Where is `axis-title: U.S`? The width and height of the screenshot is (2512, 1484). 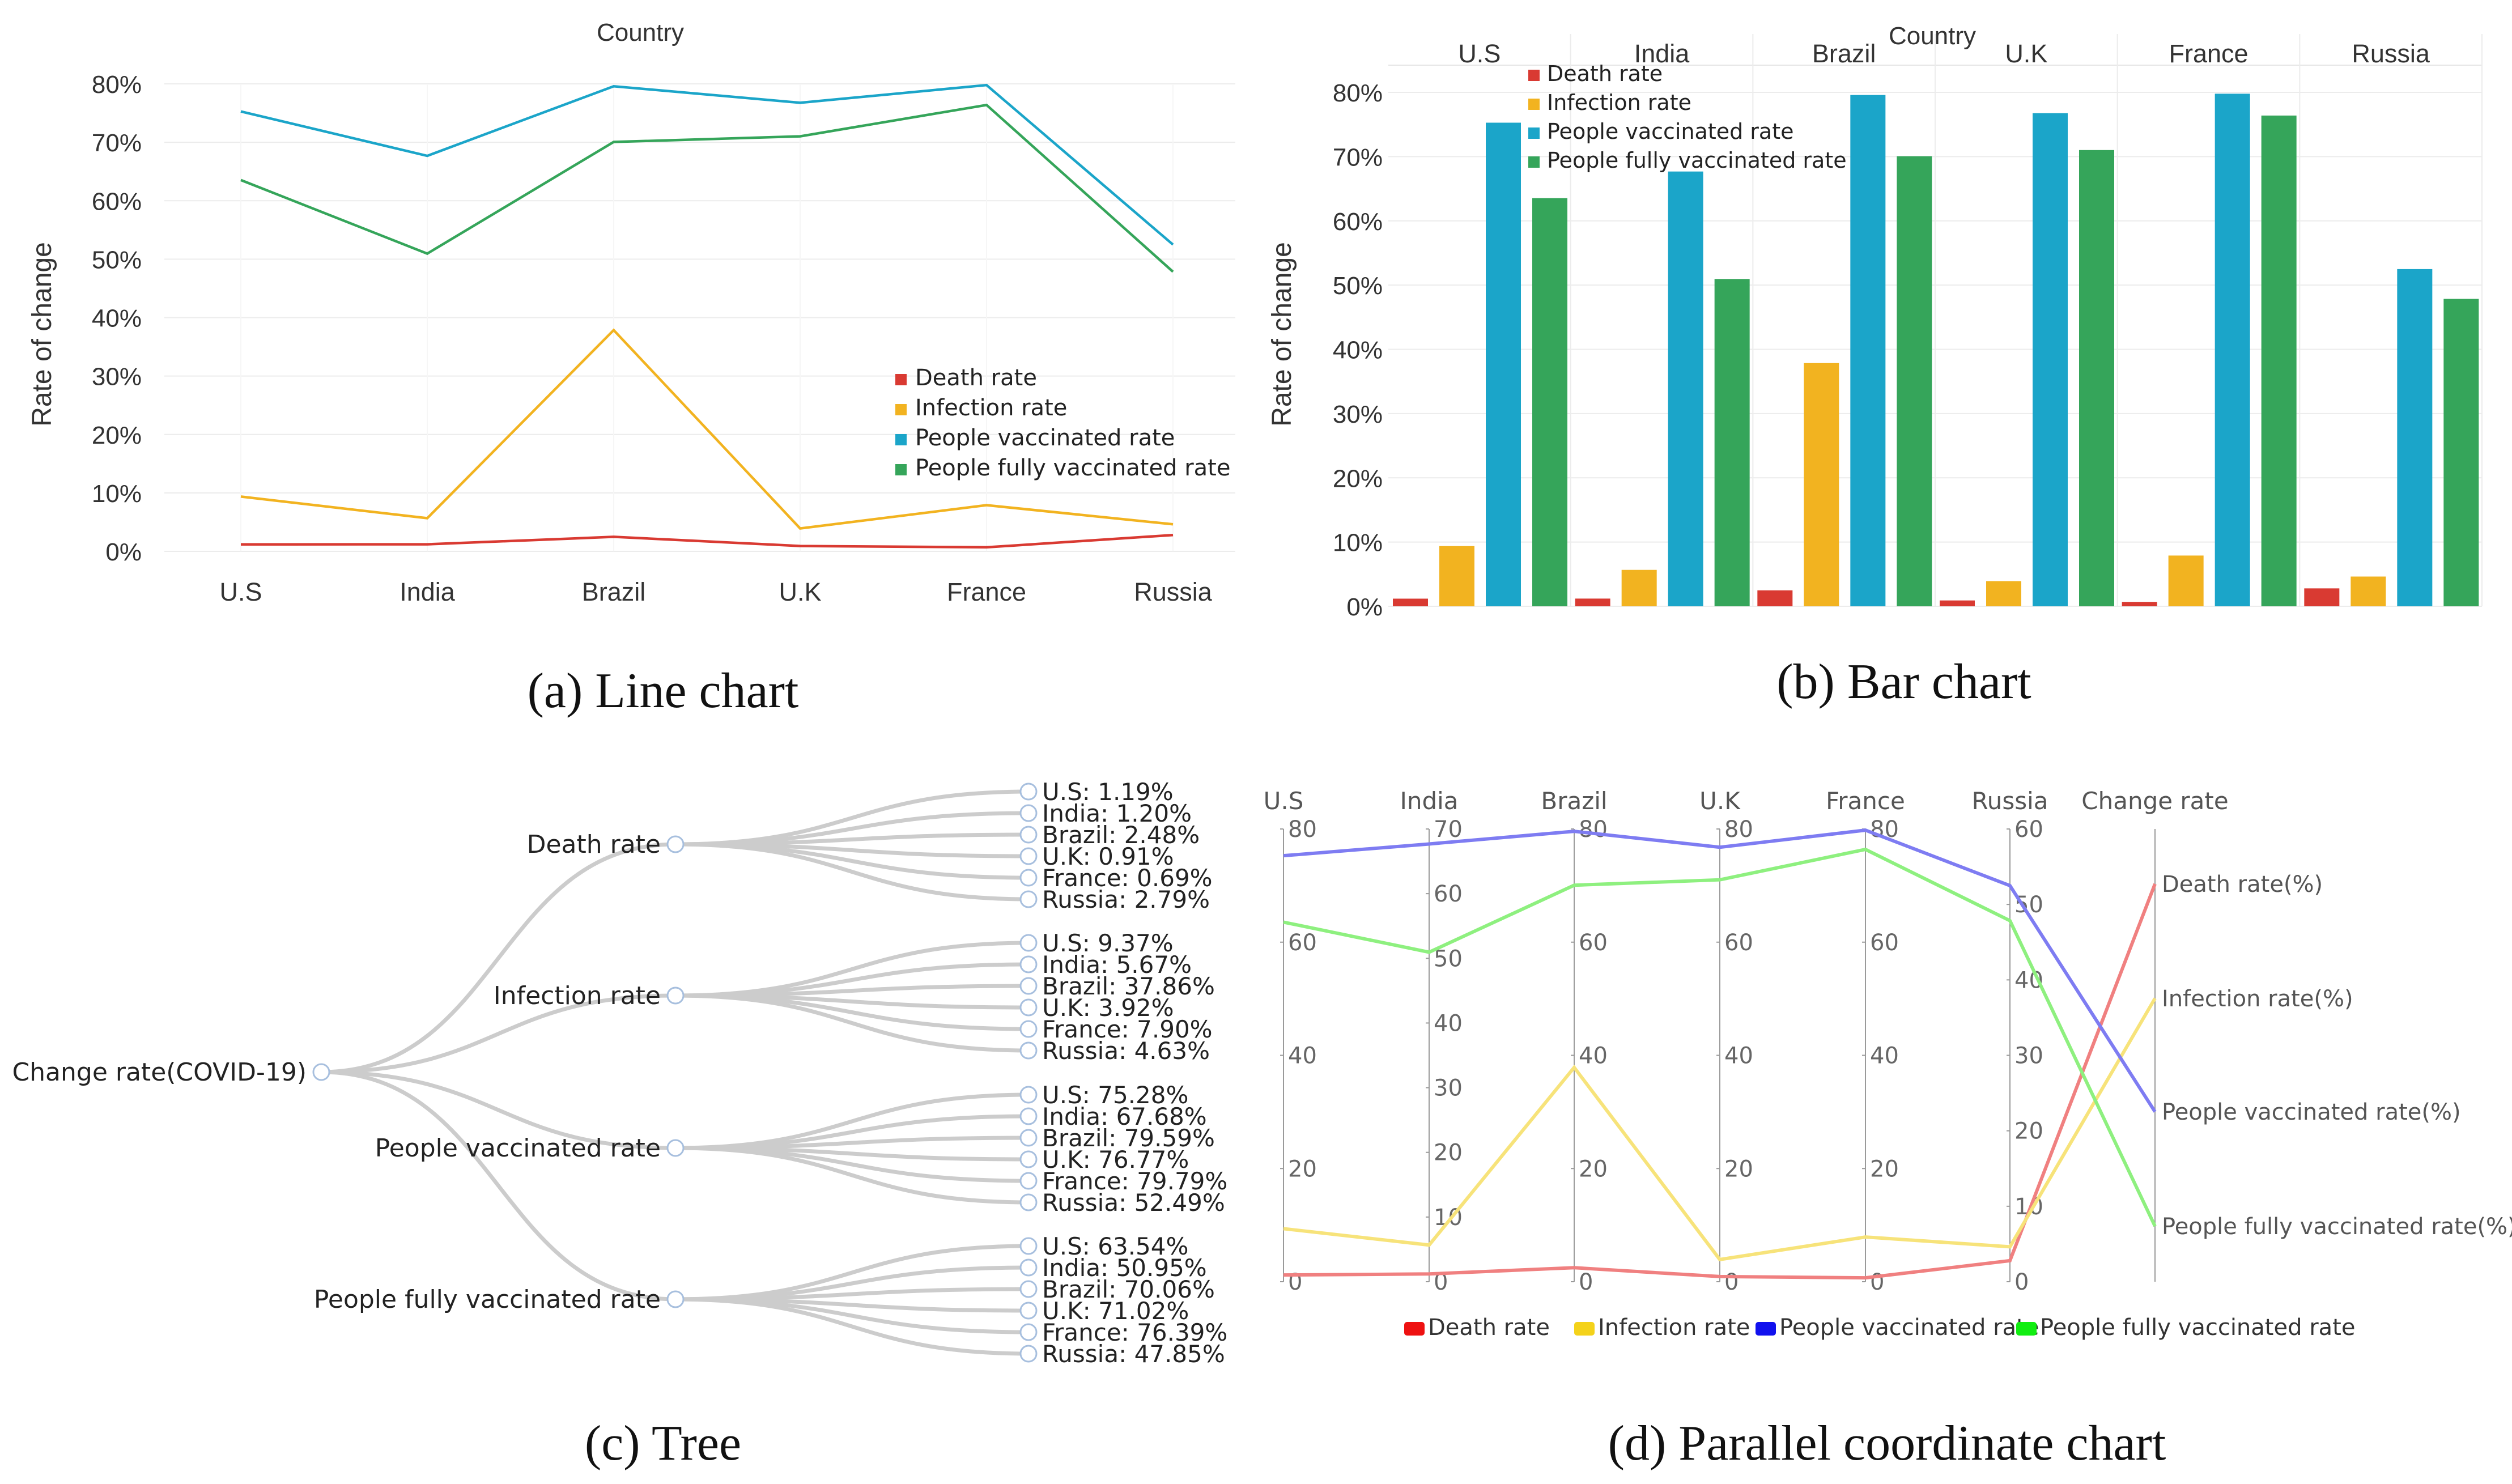
axis-title: U.S is located at coordinates (1284, 801).